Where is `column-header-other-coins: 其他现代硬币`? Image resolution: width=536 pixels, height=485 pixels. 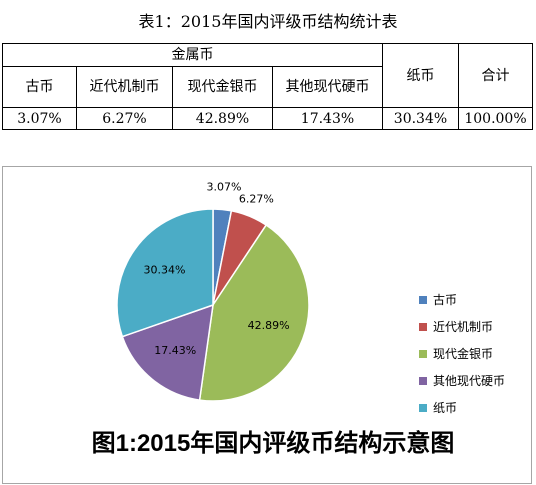 column-header-other-coins: 其他现代硬币 is located at coordinates (327, 87).